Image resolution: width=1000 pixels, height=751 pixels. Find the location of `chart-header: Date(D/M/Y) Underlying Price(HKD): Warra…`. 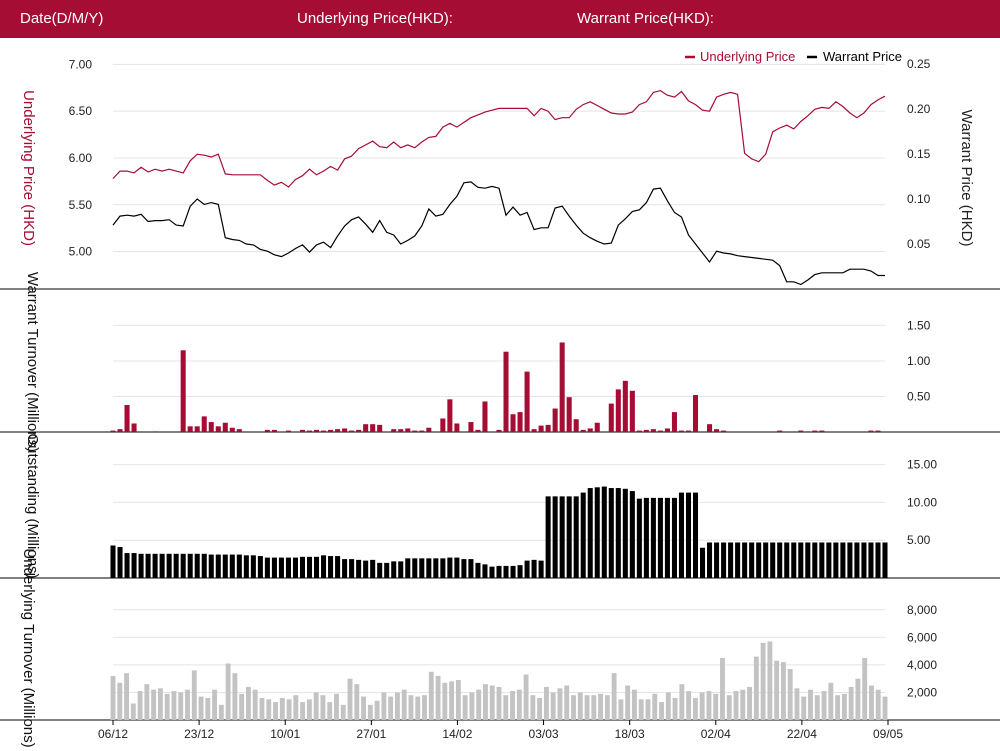

chart-header: Date(D/M/Y) Underlying Price(HKD): Warra… is located at coordinates (500, 19).